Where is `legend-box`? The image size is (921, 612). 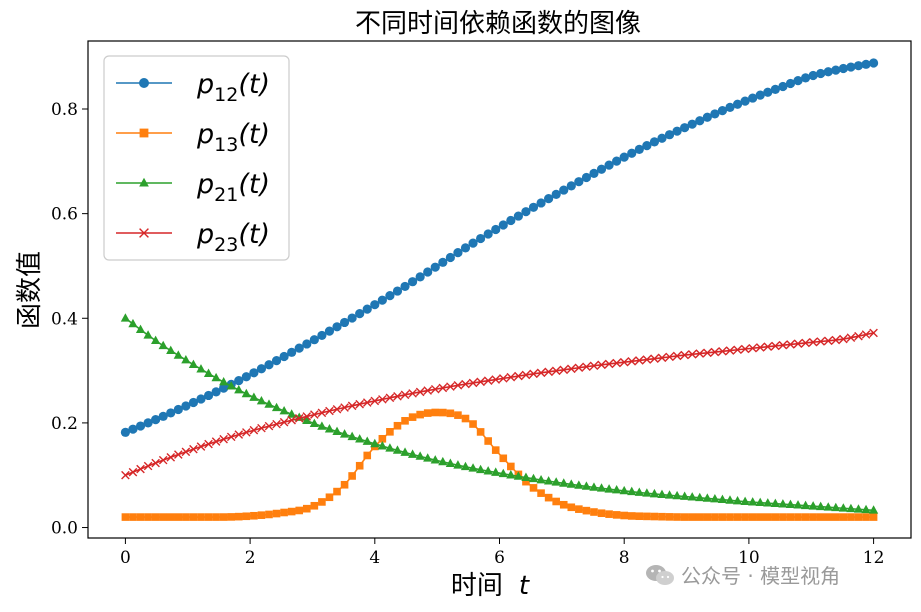
legend-box is located at coordinates (196, 158).